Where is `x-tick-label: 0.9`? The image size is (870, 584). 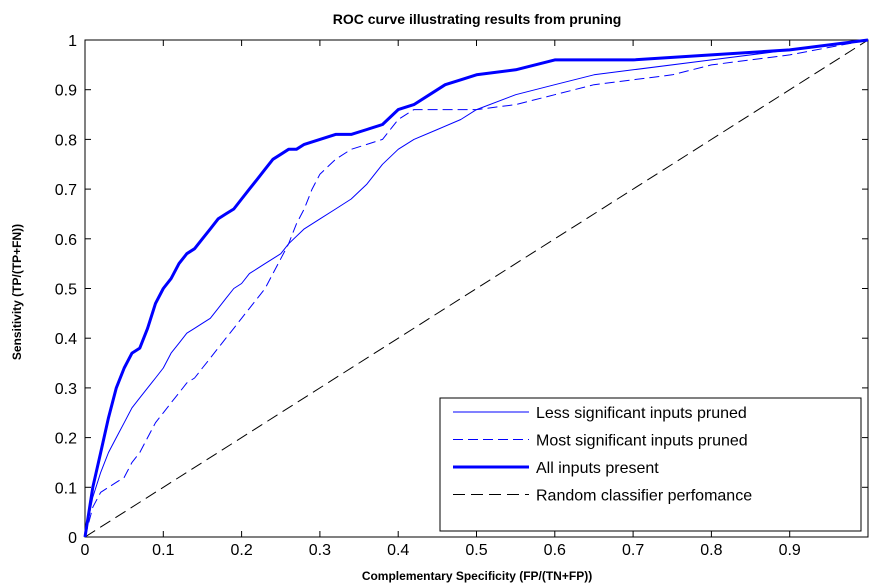
x-tick-label: 0.9 is located at coordinates (790, 550).